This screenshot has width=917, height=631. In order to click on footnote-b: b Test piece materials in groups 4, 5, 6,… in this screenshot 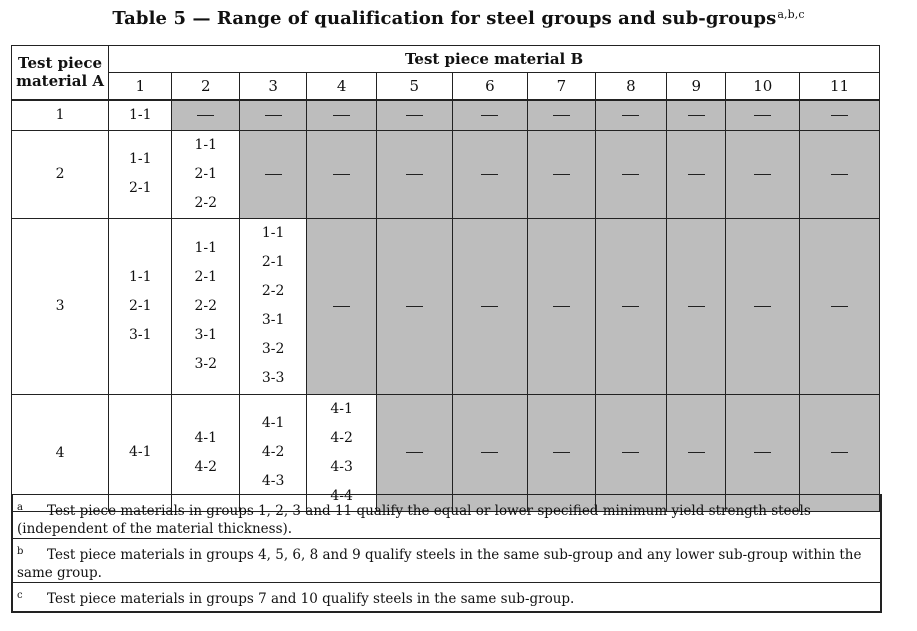, I will do `click(446, 560)`.